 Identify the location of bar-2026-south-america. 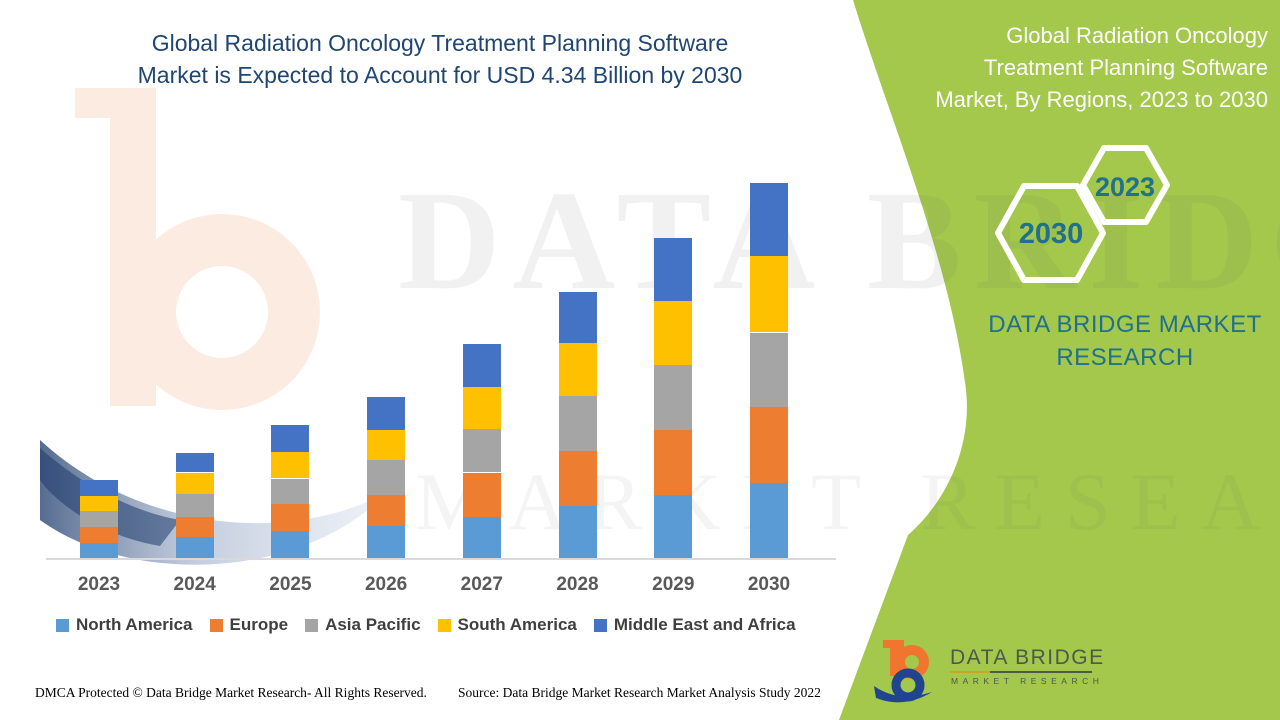
(386, 445).